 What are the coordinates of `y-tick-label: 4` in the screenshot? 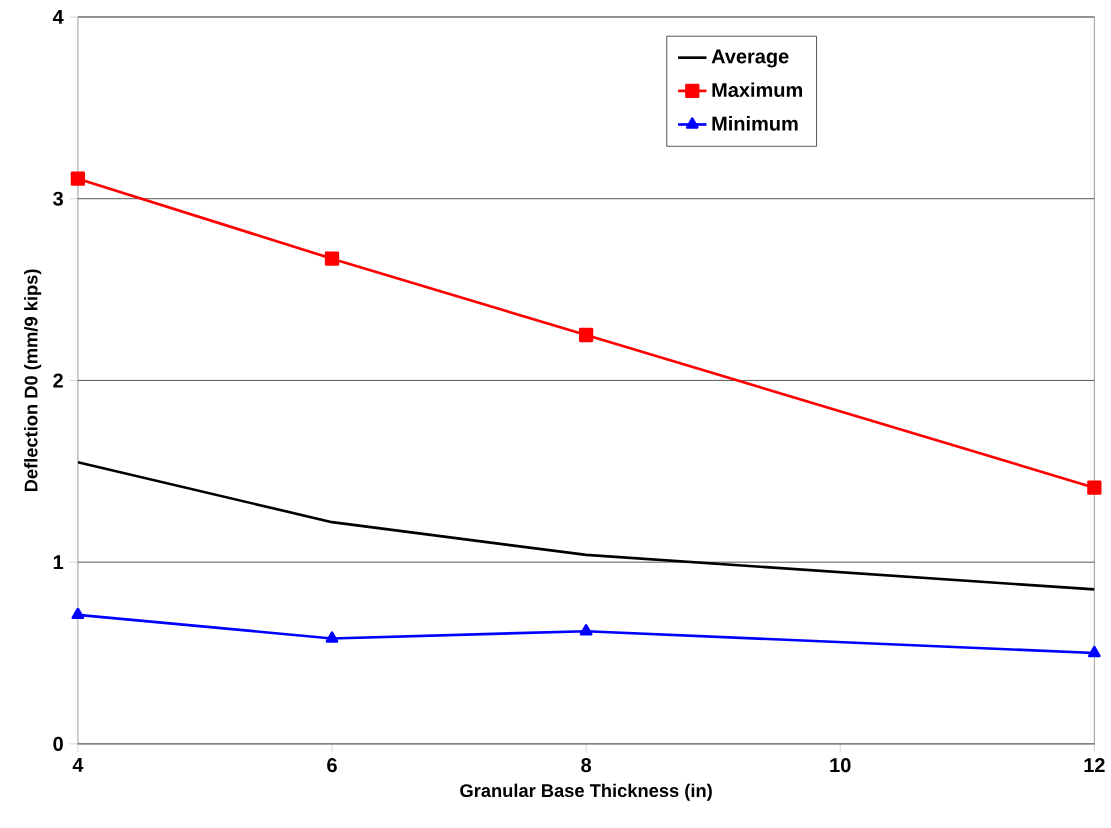 It's located at (58, 17).